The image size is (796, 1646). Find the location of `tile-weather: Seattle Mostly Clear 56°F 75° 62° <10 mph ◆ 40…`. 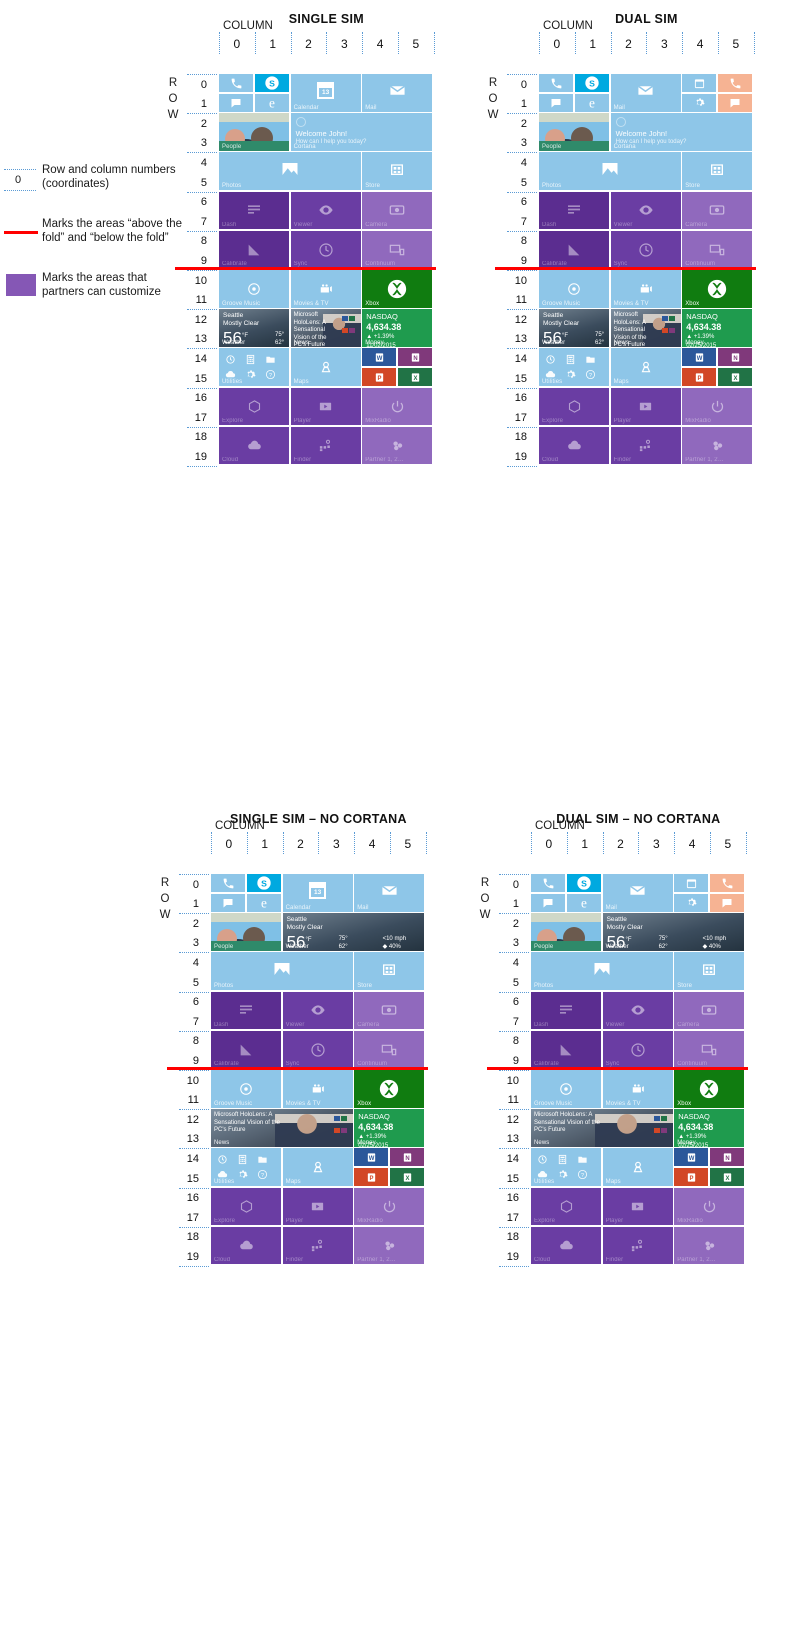

tile-weather: Seattle Mostly Clear 56°F 75° 62° <10 mph ◆ 40… is located at coordinates (673, 932).